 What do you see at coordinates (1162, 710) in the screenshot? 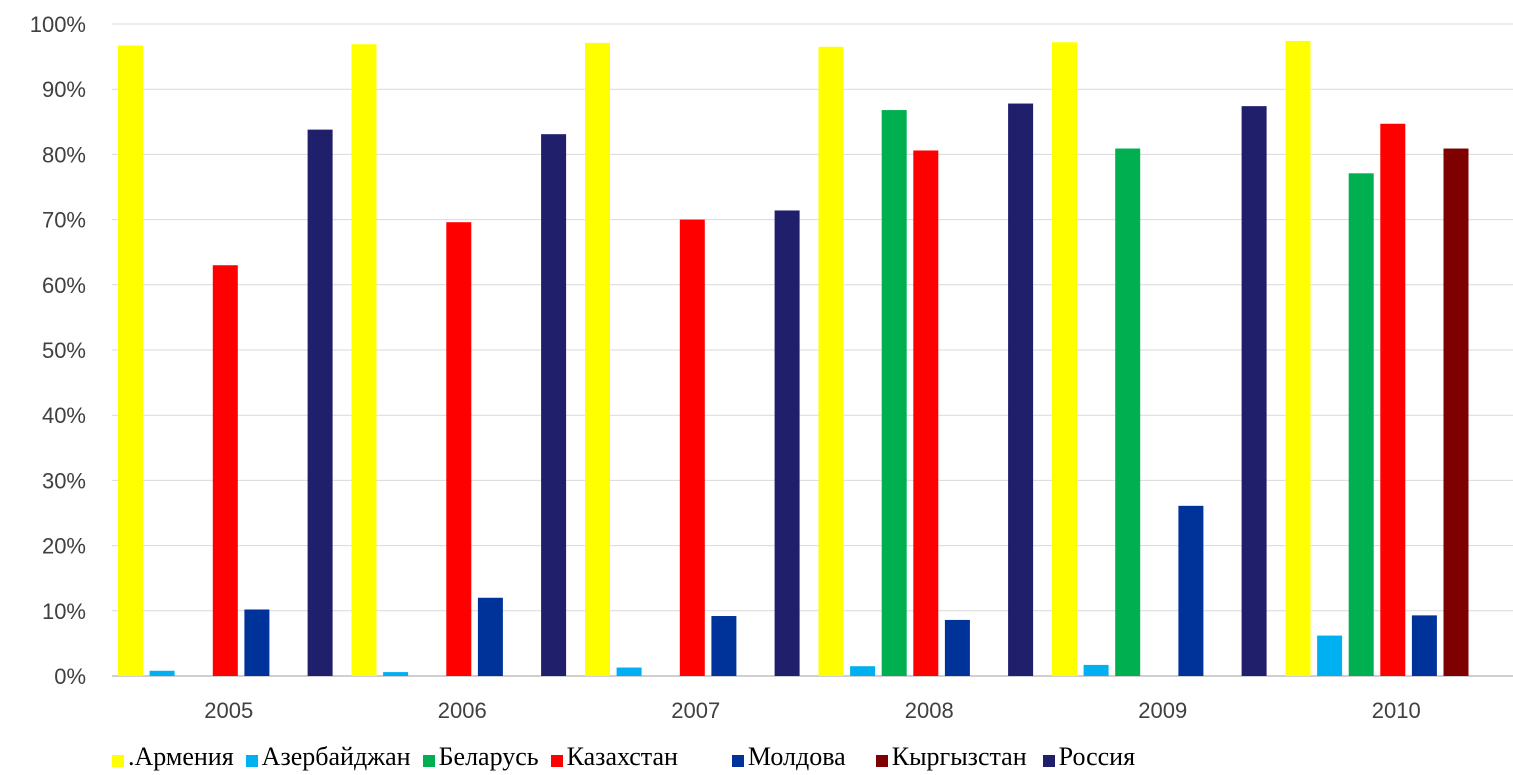
I see `x-tick-label: 2009` at bounding box center [1162, 710].